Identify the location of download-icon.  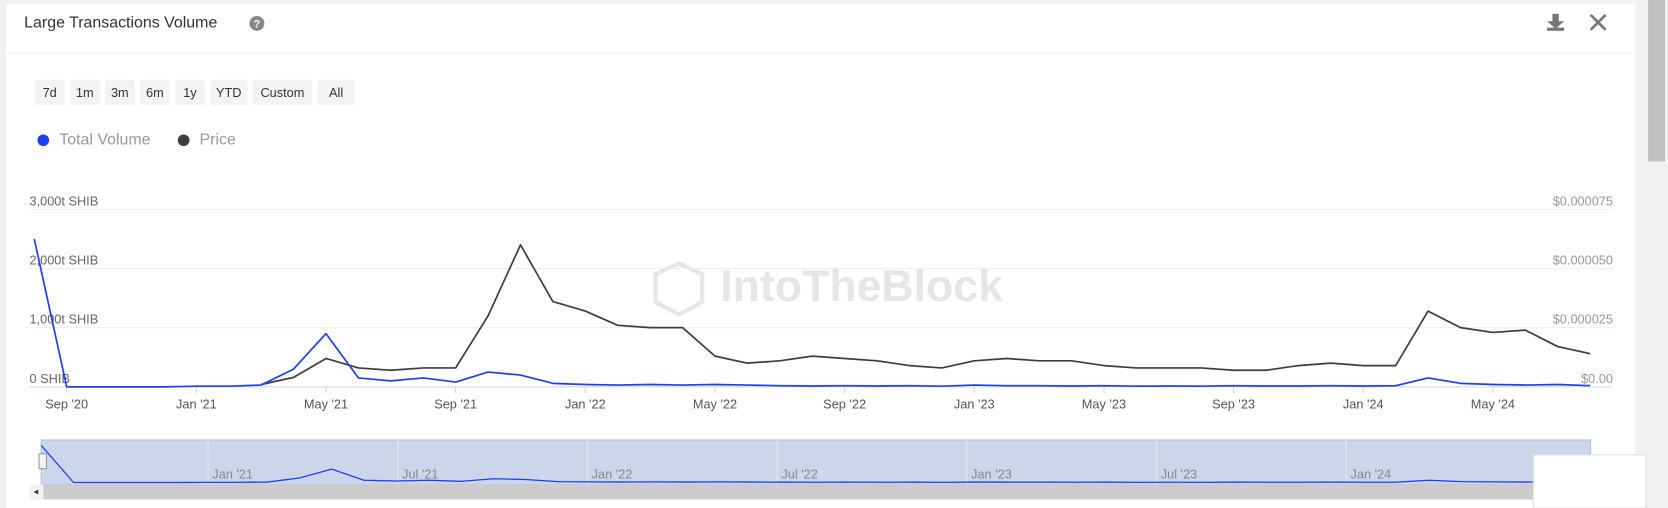
(1556, 22).